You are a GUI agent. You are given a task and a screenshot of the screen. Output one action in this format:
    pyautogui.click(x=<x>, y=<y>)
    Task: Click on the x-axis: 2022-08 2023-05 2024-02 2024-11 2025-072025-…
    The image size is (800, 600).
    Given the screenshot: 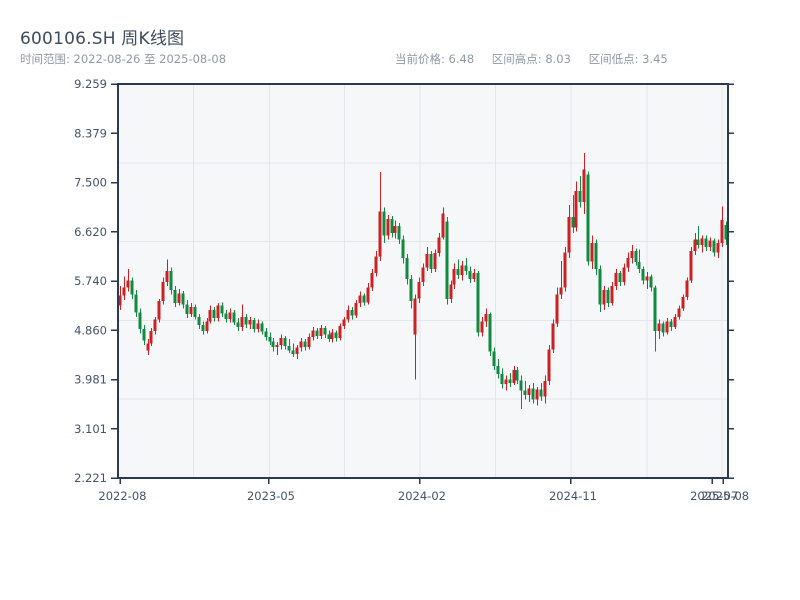 What is the action you would take?
    pyautogui.click(x=423, y=490)
    